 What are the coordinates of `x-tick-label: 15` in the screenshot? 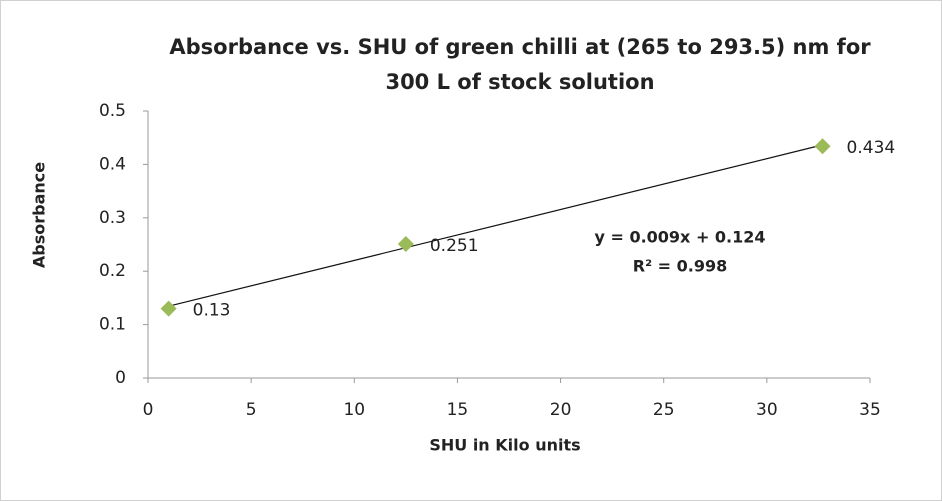 It's located at (458, 410).